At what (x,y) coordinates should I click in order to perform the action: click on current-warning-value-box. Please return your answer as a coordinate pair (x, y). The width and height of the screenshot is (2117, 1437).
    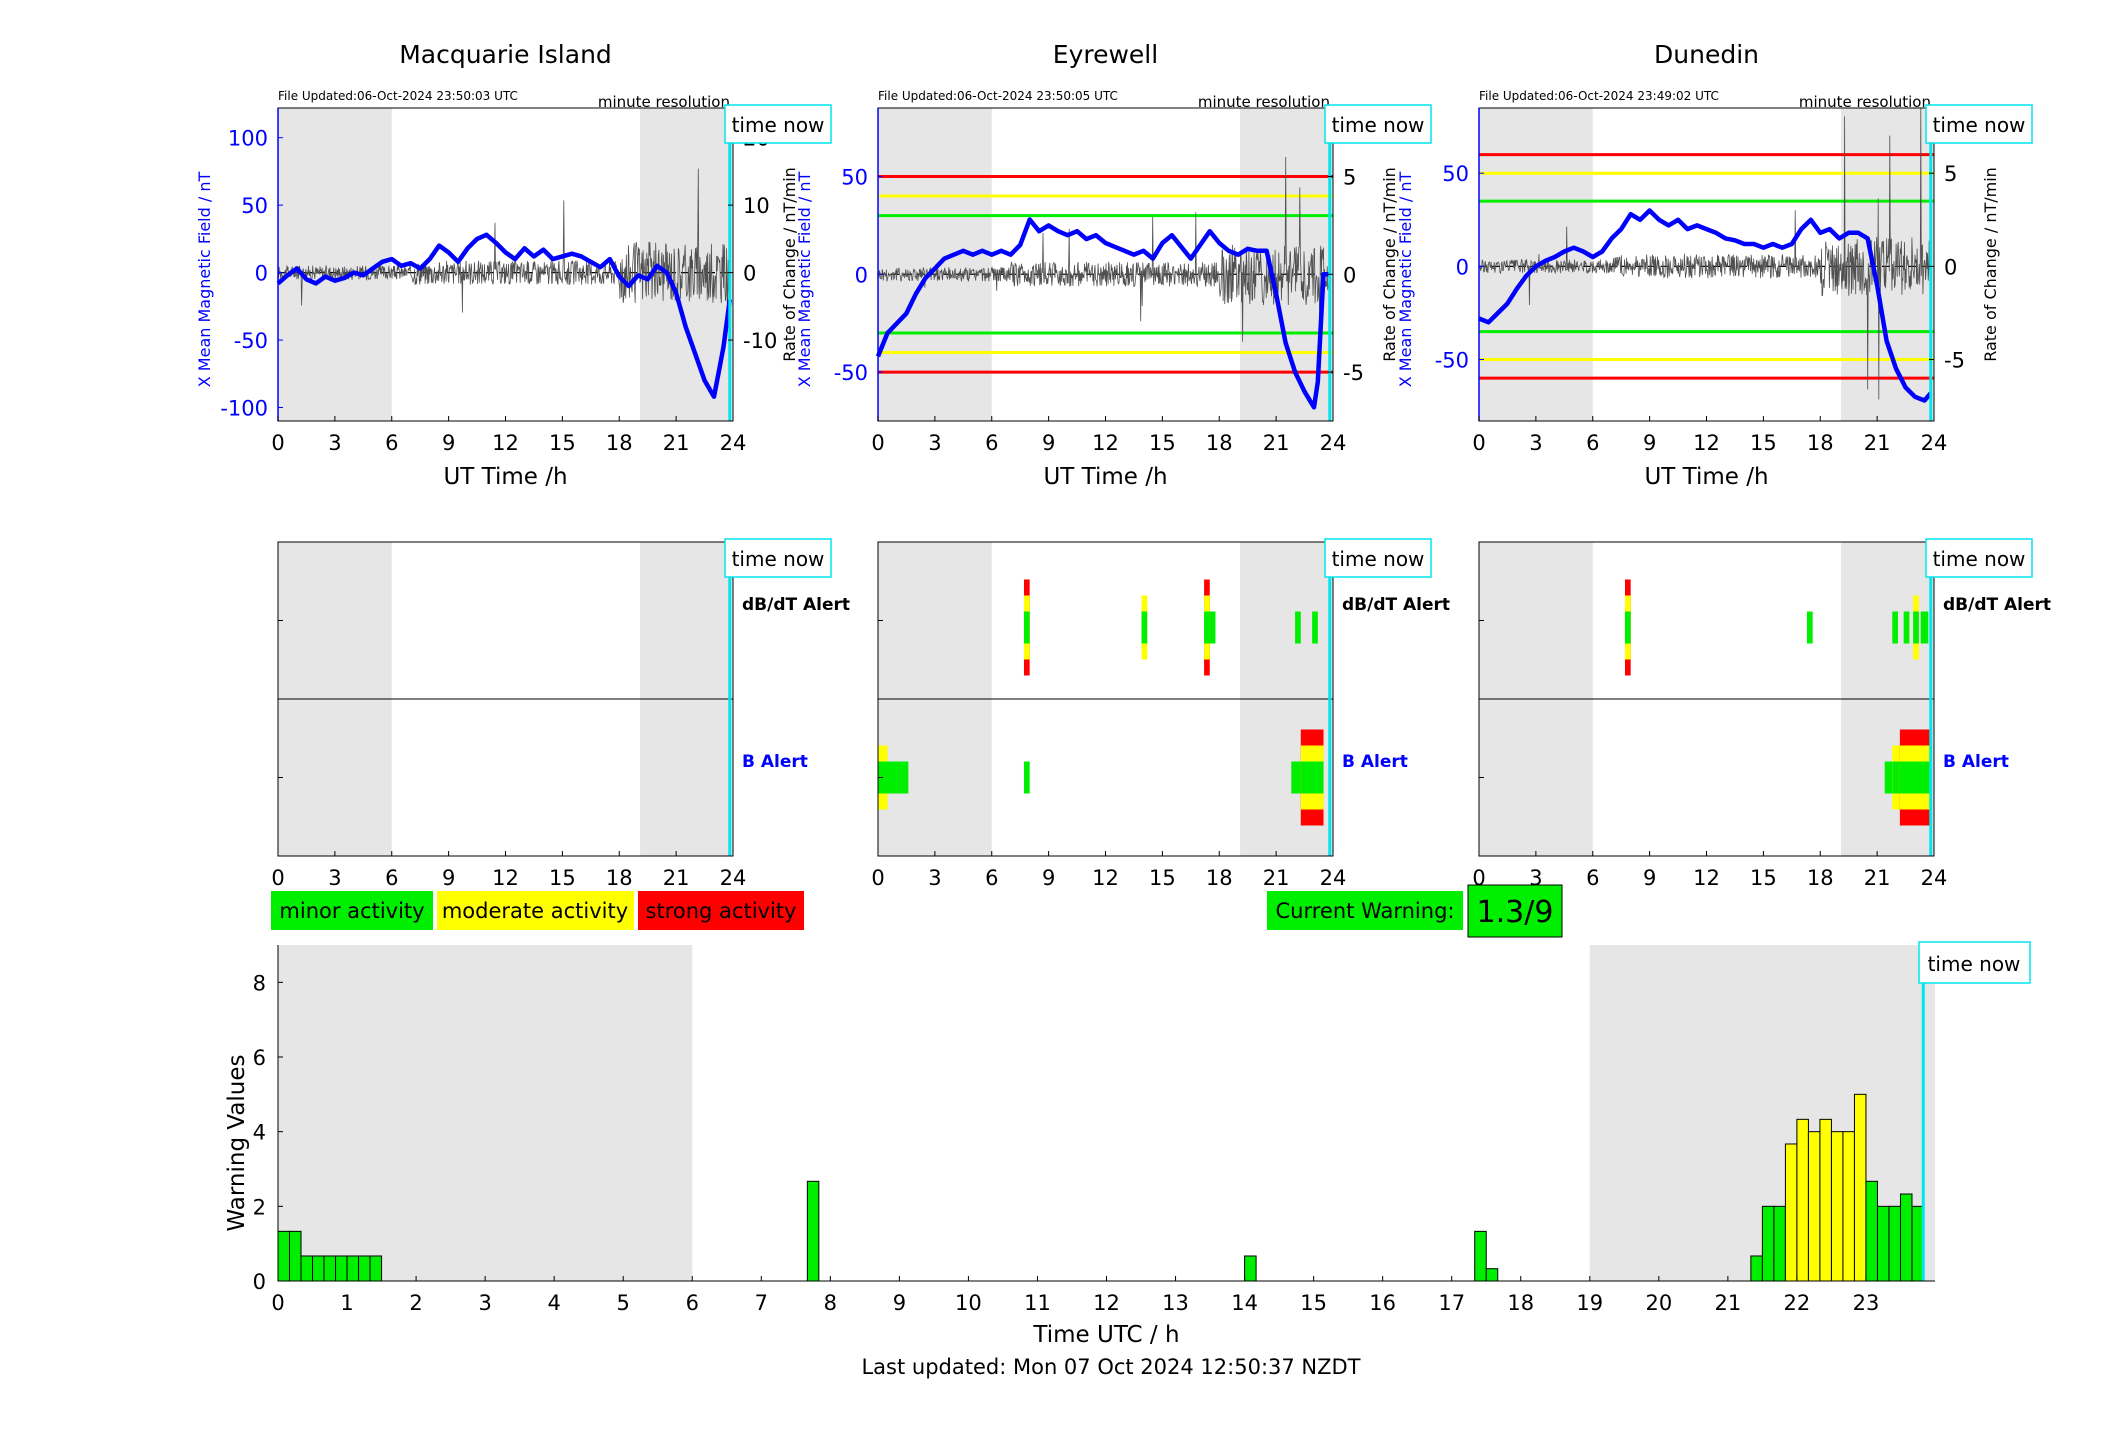
    Looking at the image, I should click on (1515, 911).